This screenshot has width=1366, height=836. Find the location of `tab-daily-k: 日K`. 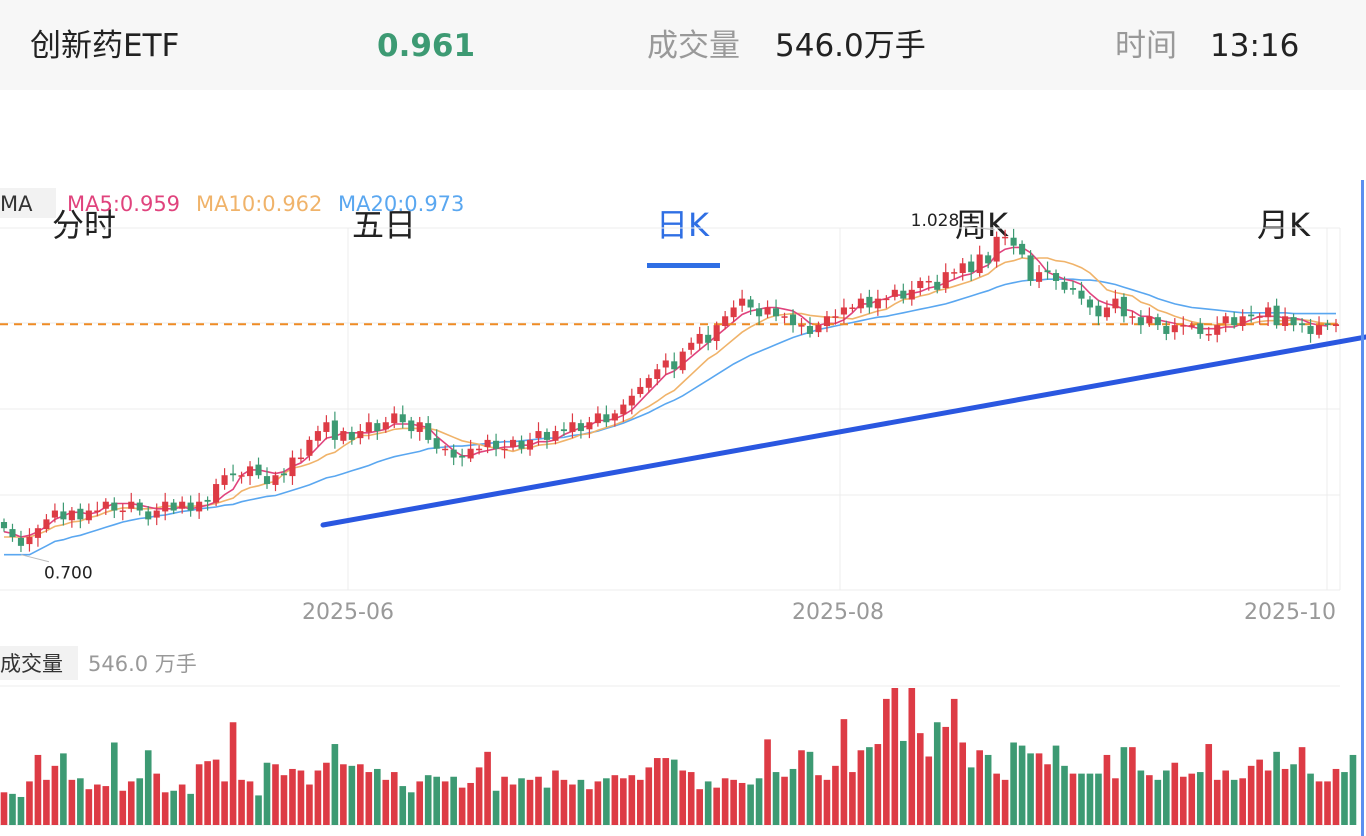

tab-daily-k: 日K is located at coordinates (682, 225).